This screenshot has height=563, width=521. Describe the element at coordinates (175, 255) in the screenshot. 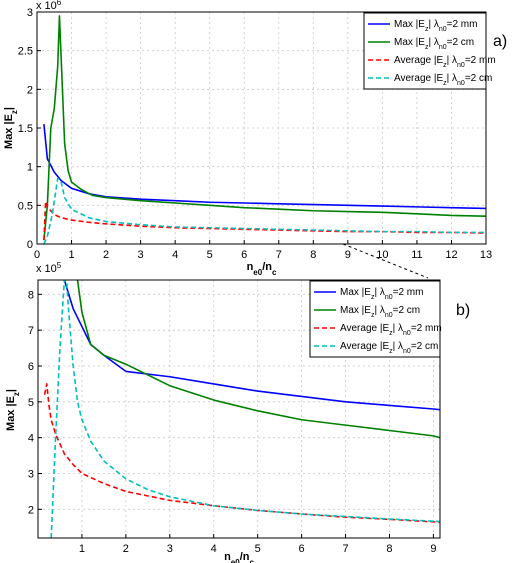

I see `panel-a-x-tick-label: 4` at that location.